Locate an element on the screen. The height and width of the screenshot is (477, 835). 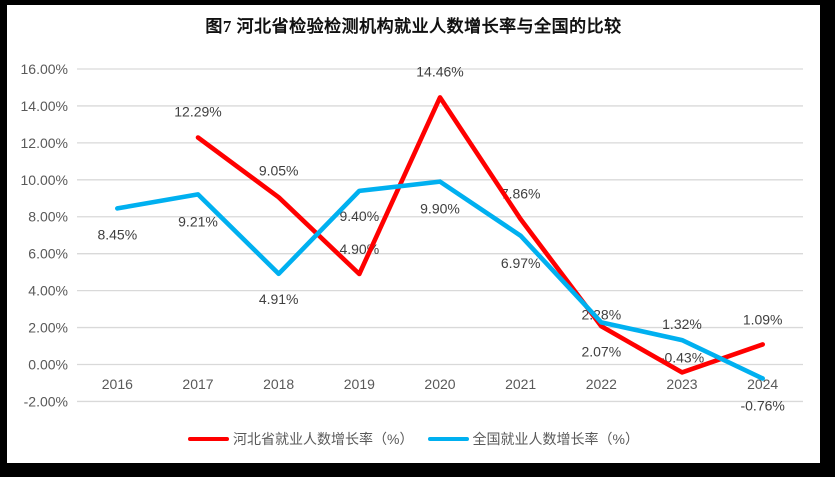
chart-legend: 河北省就业人数增长率（%） 全国就业人数增长率（%） is located at coordinates (413, 439).